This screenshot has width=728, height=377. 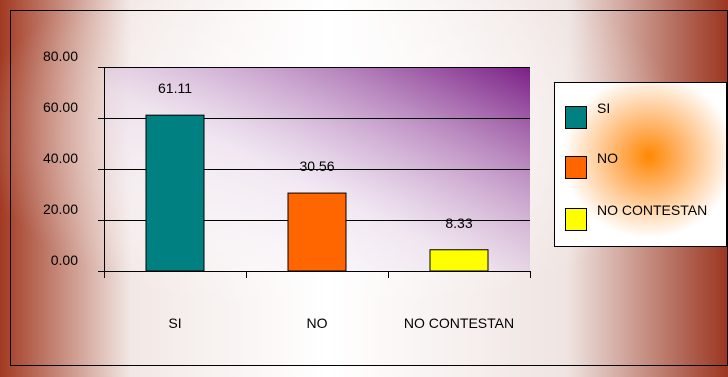 I want to click on legend-label-0: SI, so click(x=603, y=108).